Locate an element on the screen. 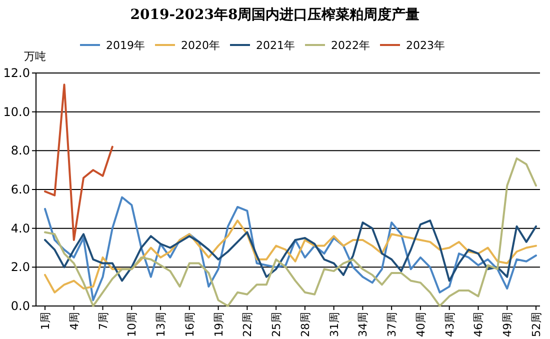 The width and height of the screenshot is (550, 339). x-tick-label: 46周 is located at coordinates (479, 324).